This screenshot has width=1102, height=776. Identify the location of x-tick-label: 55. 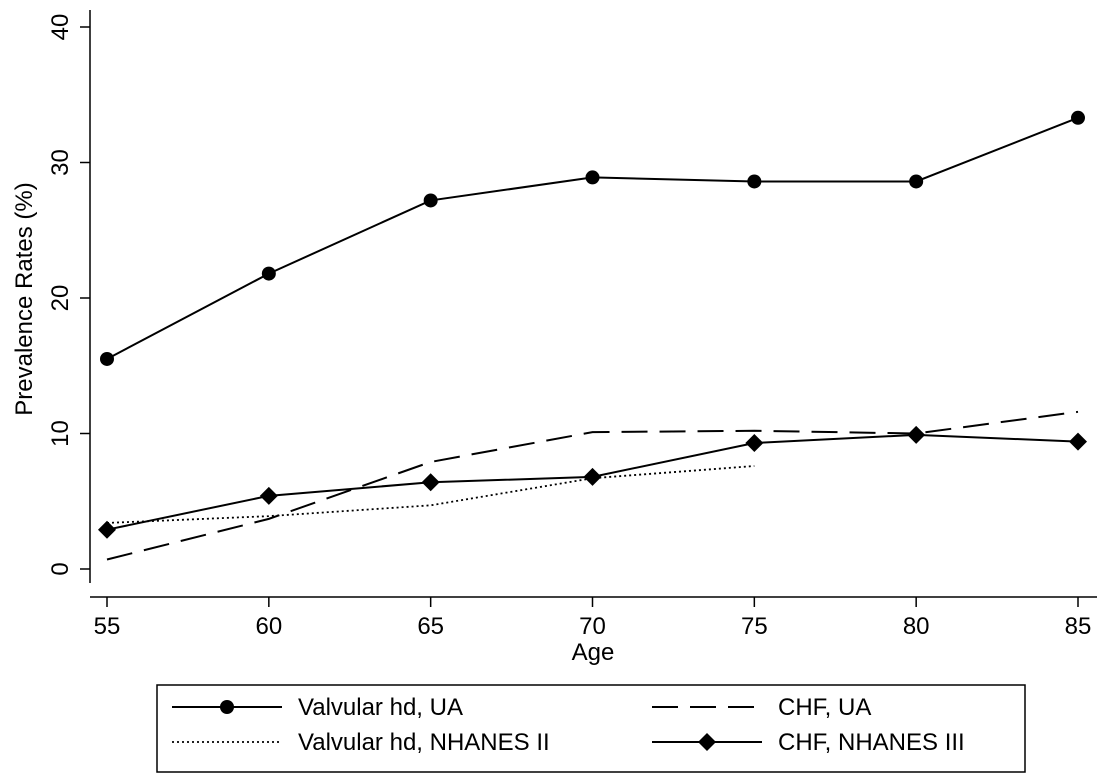
(107, 626).